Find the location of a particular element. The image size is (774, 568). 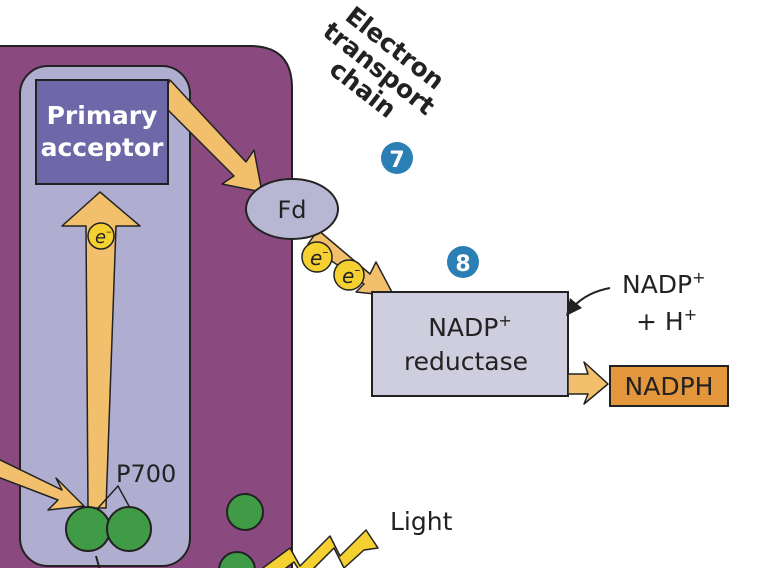

ferredoxin is located at coordinates (292, 209).